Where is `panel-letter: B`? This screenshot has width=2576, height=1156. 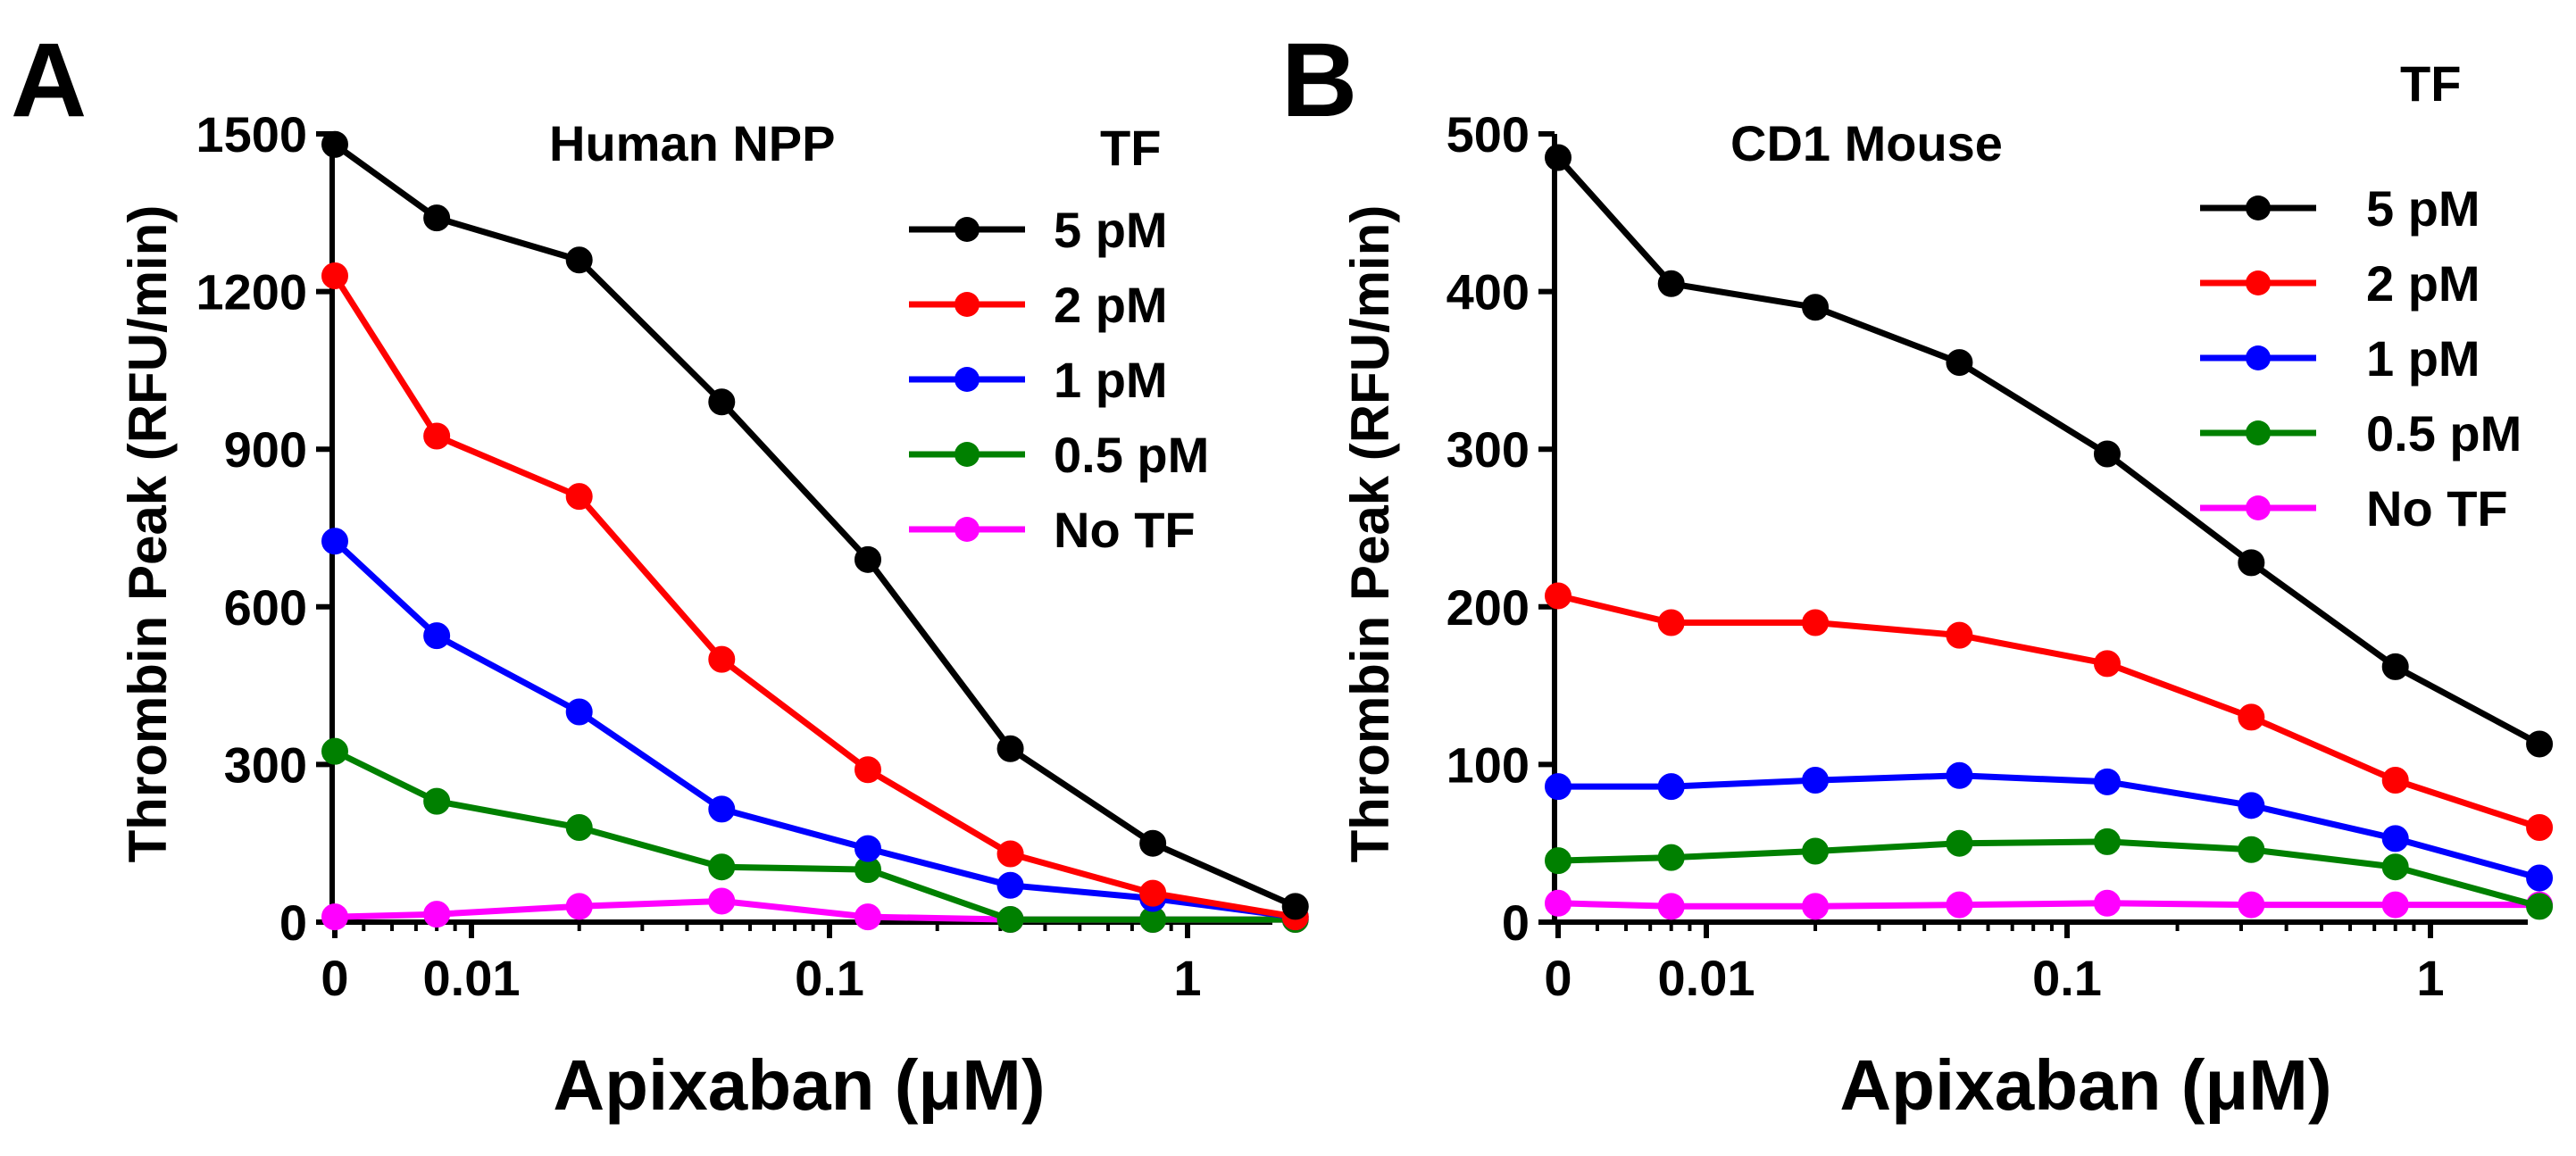 panel-letter: B is located at coordinates (1319, 80).